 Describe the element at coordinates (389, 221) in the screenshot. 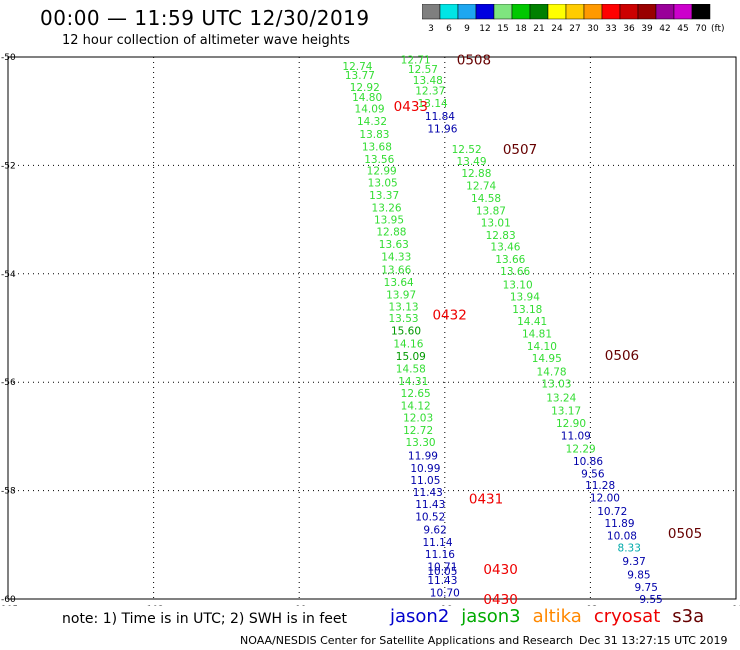

I see `wave-height-value: 13.95` at that location.